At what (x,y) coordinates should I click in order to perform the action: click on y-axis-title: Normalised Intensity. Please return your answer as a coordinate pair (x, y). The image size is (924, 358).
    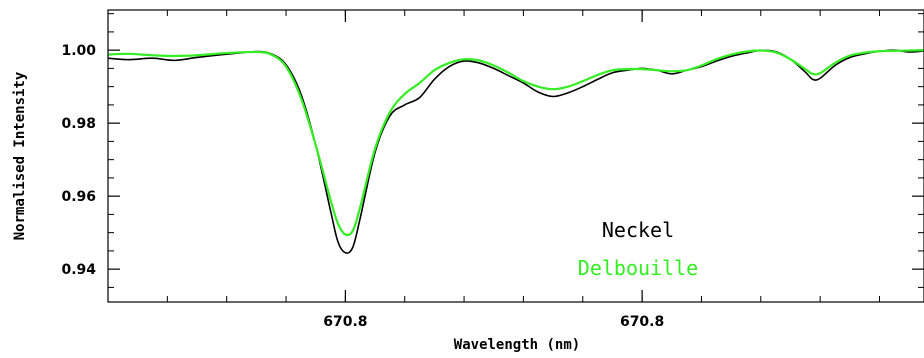
    Looking at the image, I should click on (20, 155).